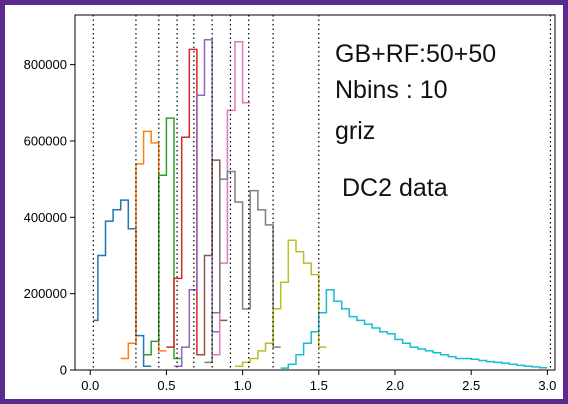 The height and width of the screenshot is (404, 568). What do you see at coordinates (471, 385) in the screenshot?
I see `x-tick-label: 2.5` at bounding box center [471, 385].